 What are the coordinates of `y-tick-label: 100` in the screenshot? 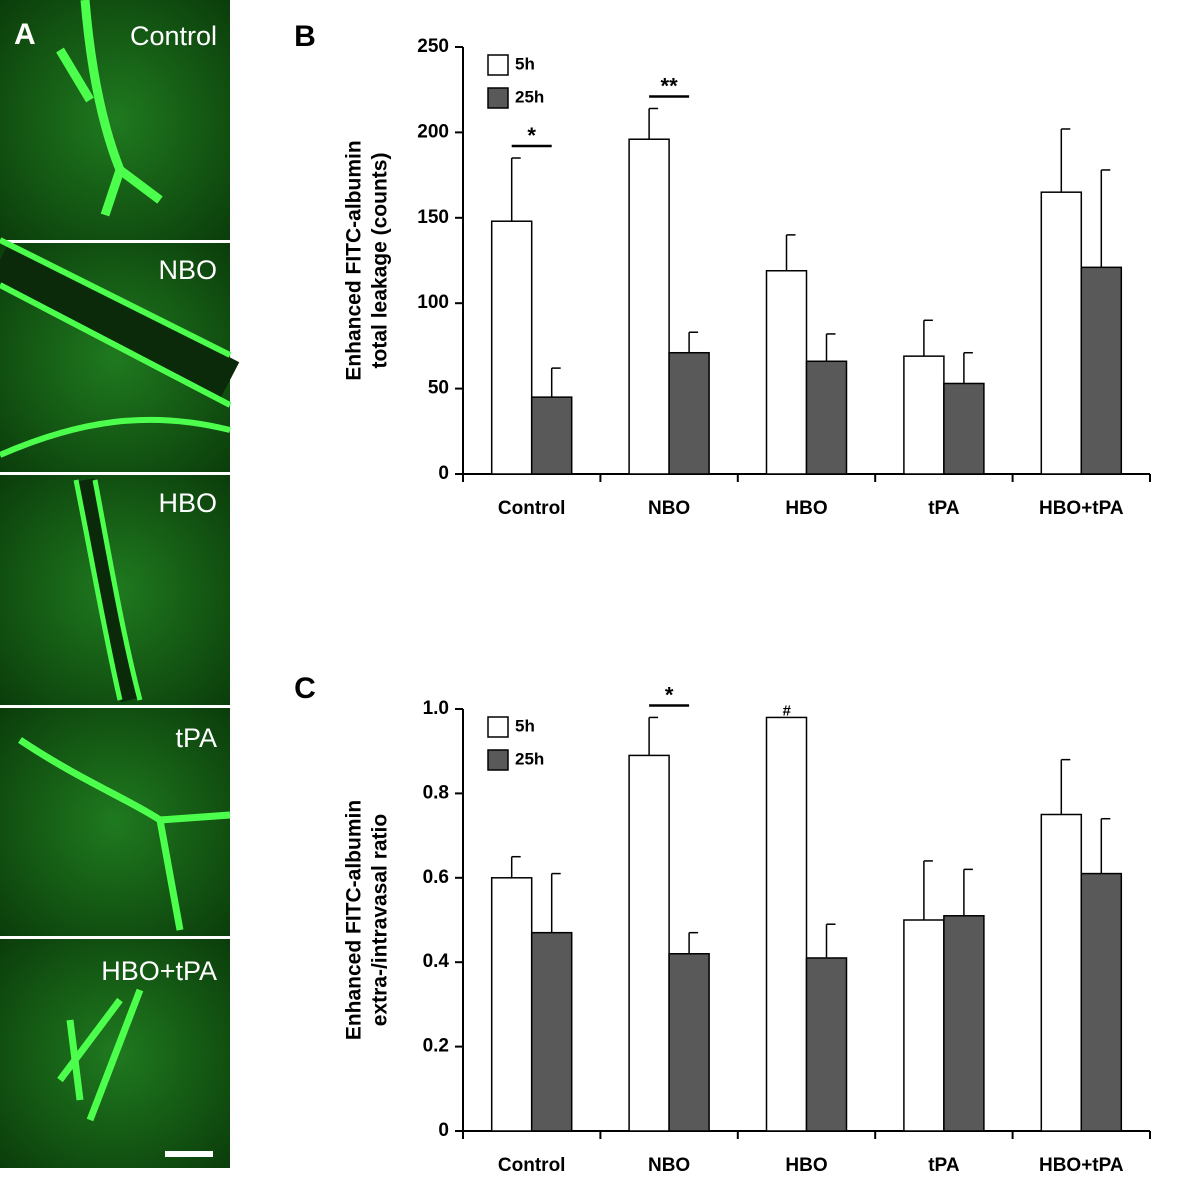 It's located at (433, 302).